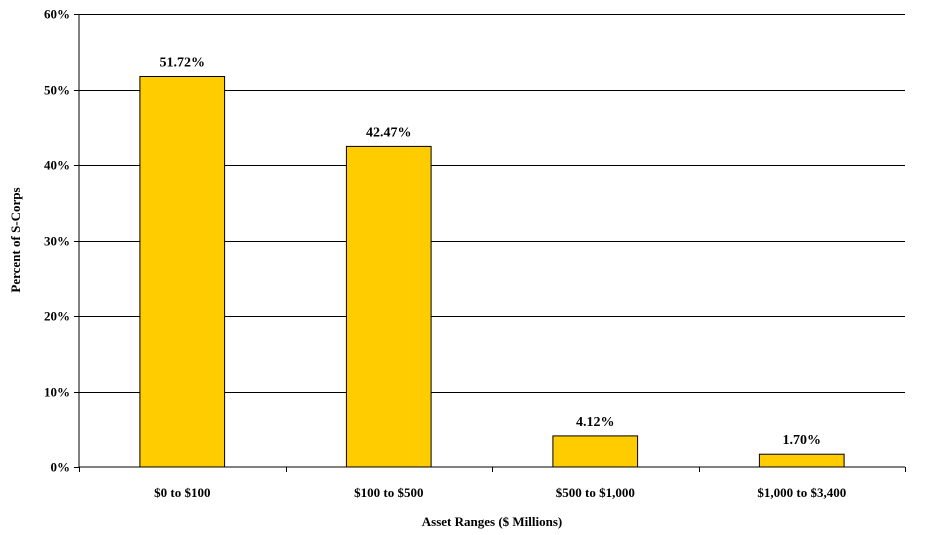 This screenshot has height=535, width=936. Describe the element at coordinates (492, 521) in the screenshot. I see `x-axis-title: Asset Ranges ($ Millions)` at that location.